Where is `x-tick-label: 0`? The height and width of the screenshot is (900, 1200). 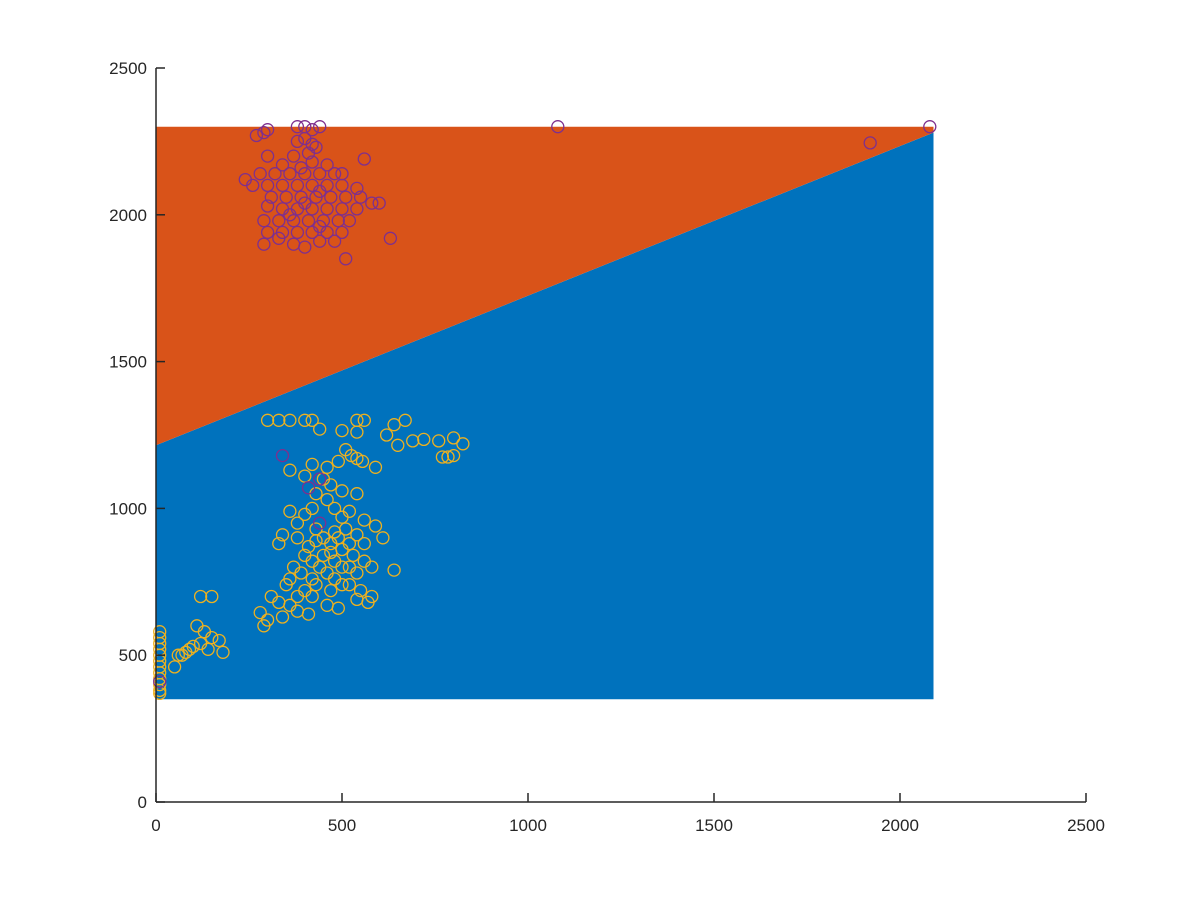
x-tick-label: 0 is located at coordinates (155, 825).